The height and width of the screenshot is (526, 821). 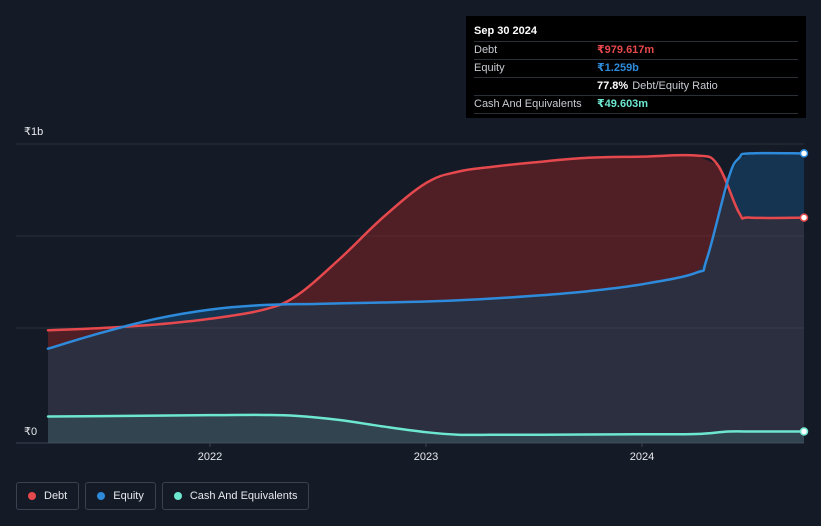 I want to click on legend-item-cash: Cash And Equivalents, so click(x=235, y=496).